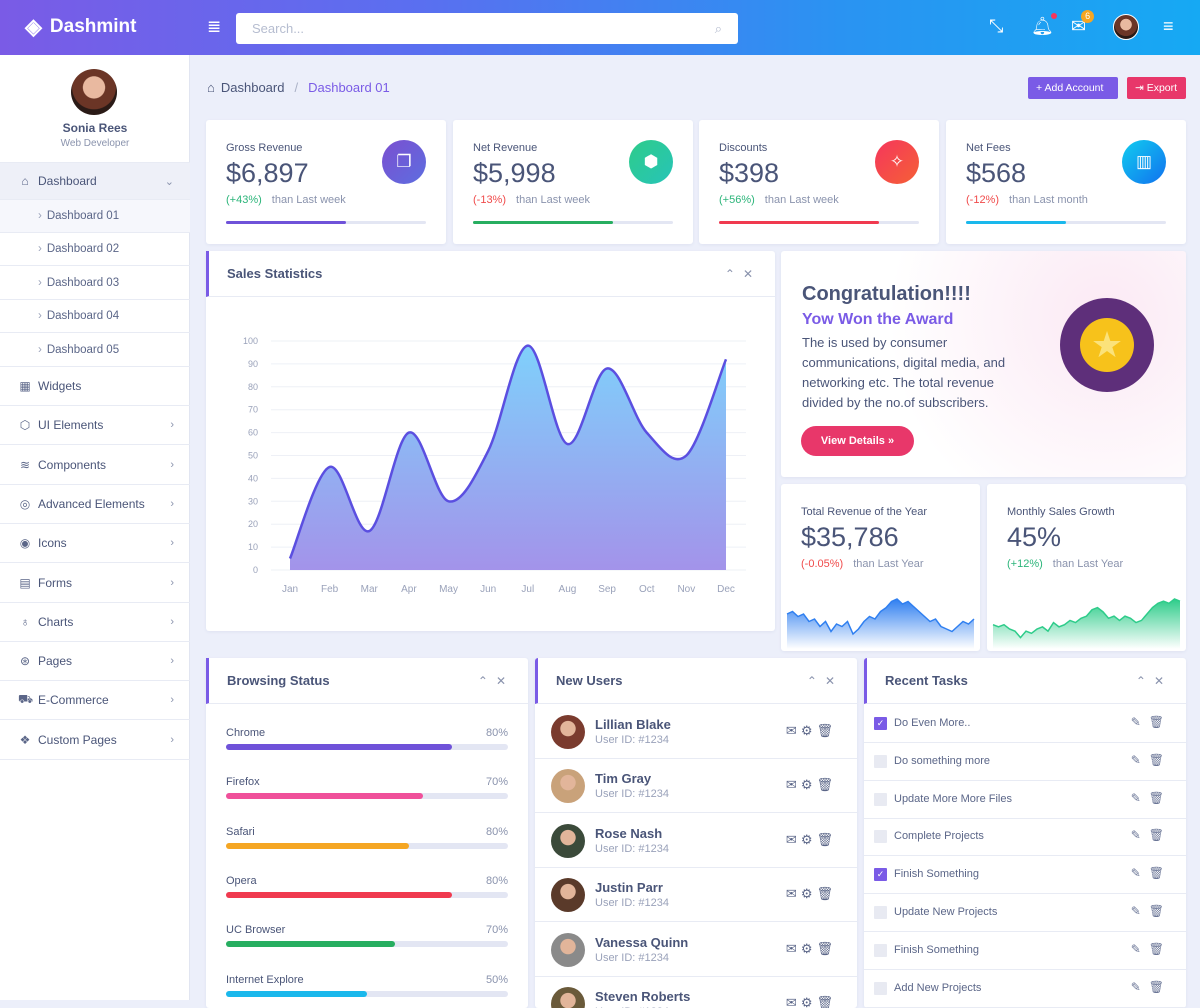 The width and height of the screenshot is (1200, 1008). Describe the element at coordinates (996, 26) in the screenshot. I see `fullscreen-exit-icon: ⤡` at that location.